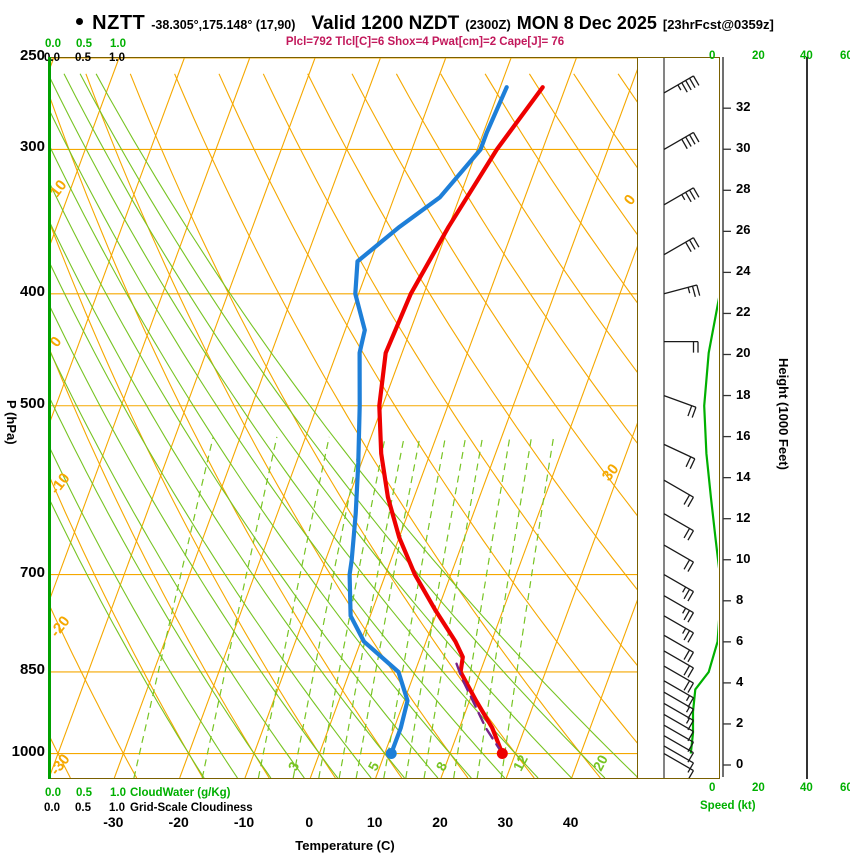 The width and height of the screenshot is (850, 860). I want to click on cwbot-tick-0.5: 0.5, so click(84, 793).